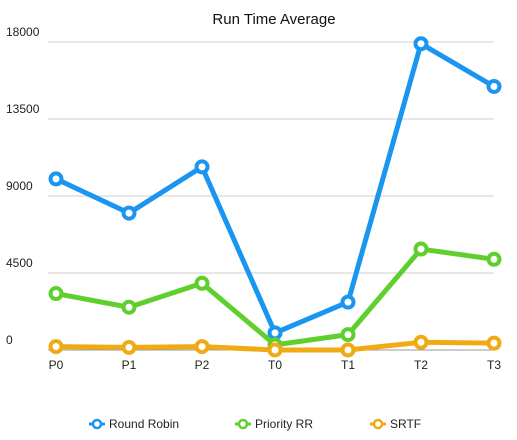 This screenshot has height=440, width=517. Describe the element at coordinates (284, 424) in the screenshot. I see `legend-label: Priority RR` at that location.